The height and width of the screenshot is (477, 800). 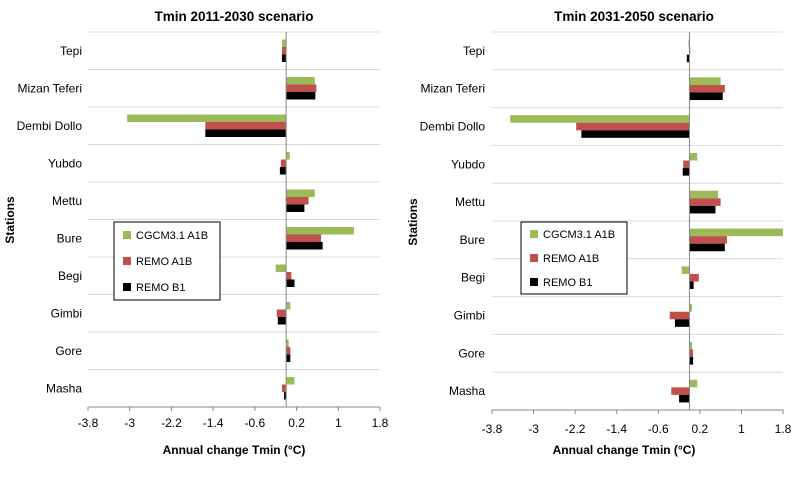 I want to click on chart-title: Tmin 2031-2050 scenario, so click(x=634, y=16).